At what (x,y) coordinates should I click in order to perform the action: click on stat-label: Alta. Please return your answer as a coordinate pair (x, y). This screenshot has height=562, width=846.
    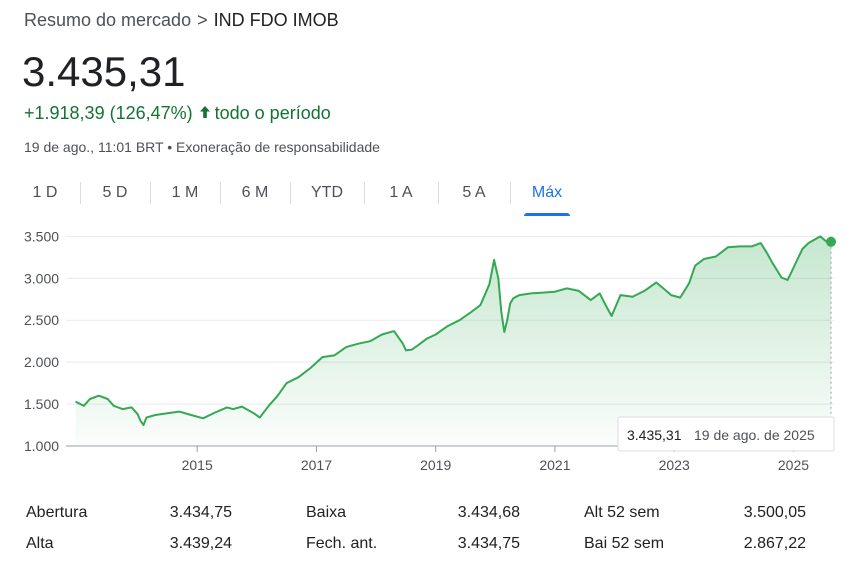
    Looking at the image, I should click on (40, 543).